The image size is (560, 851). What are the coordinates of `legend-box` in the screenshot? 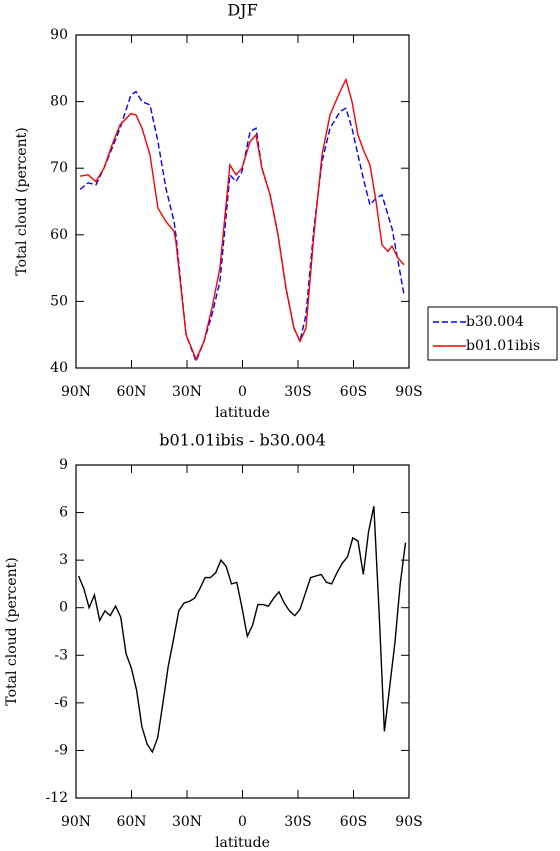 It's located at (492, 333).